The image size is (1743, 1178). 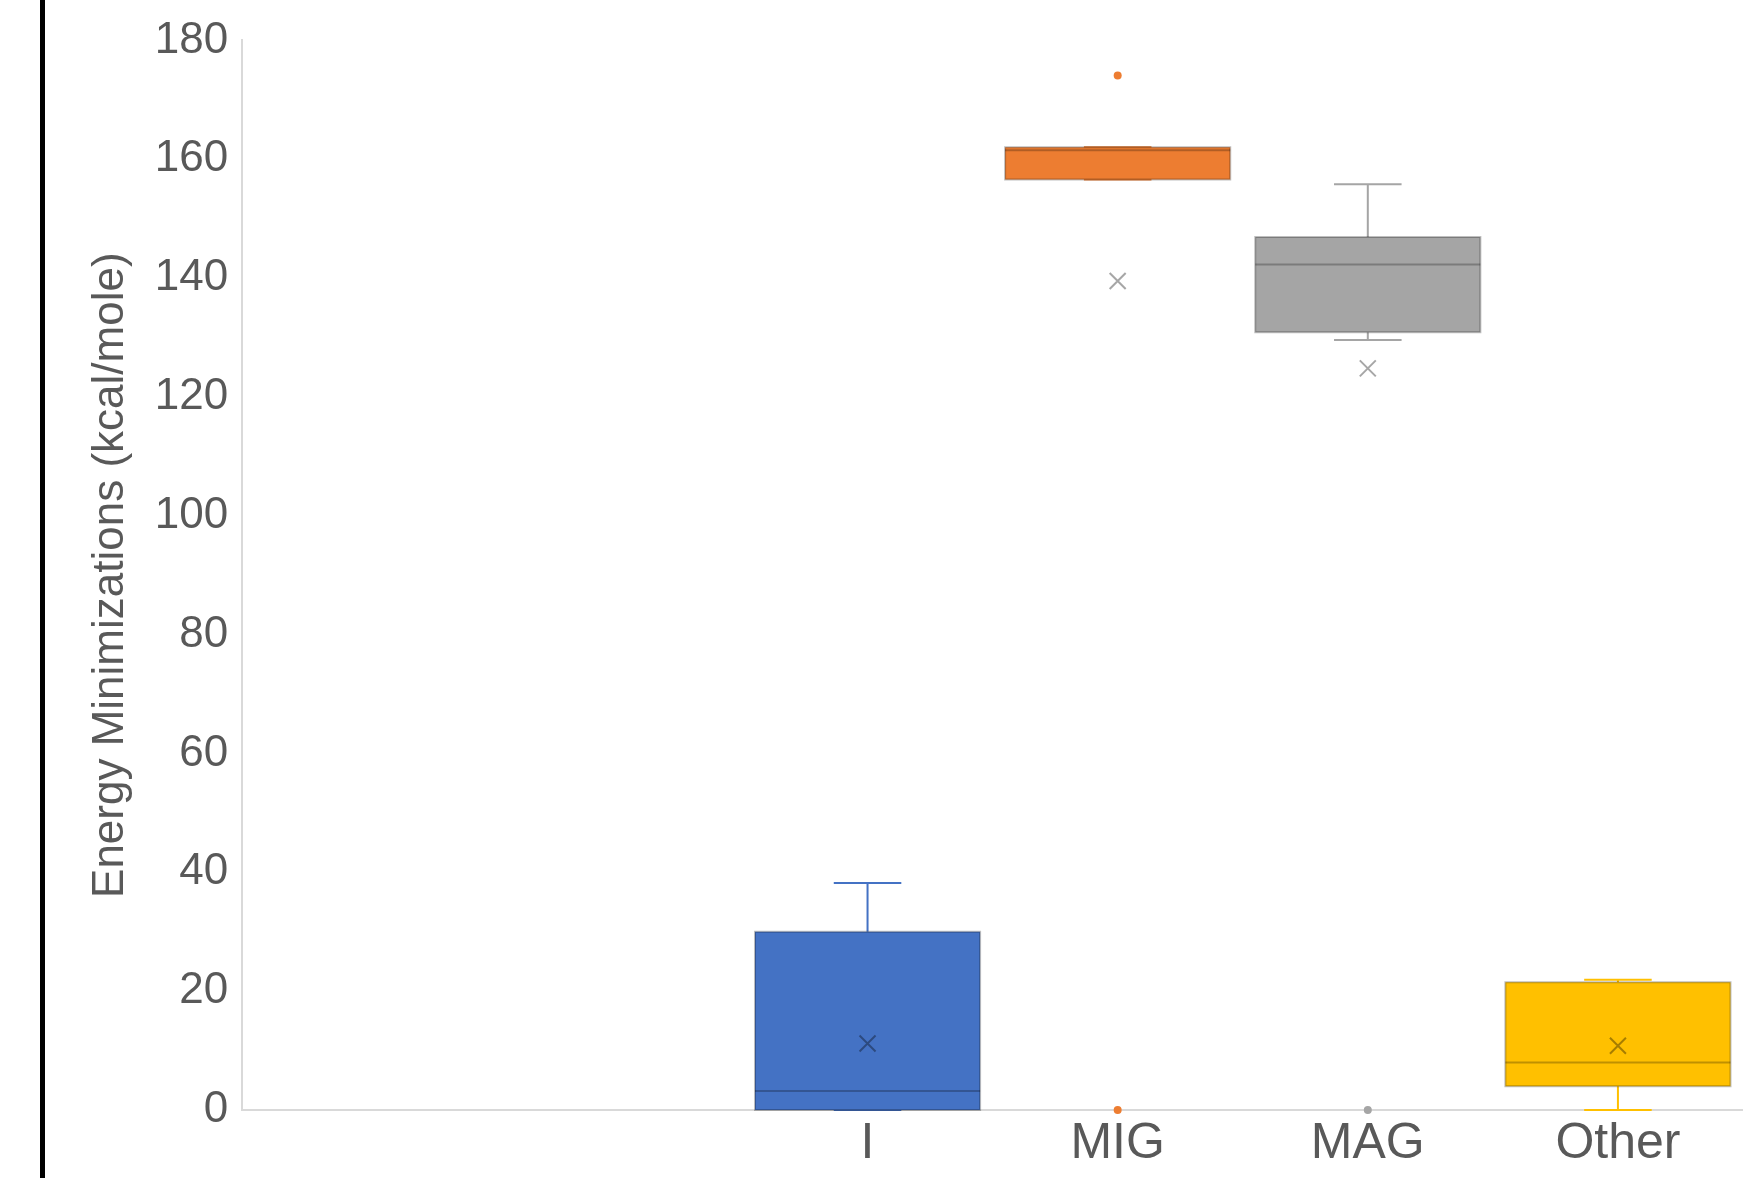 I want to click on y-tick-label: 180, so click(x=191, y=37).